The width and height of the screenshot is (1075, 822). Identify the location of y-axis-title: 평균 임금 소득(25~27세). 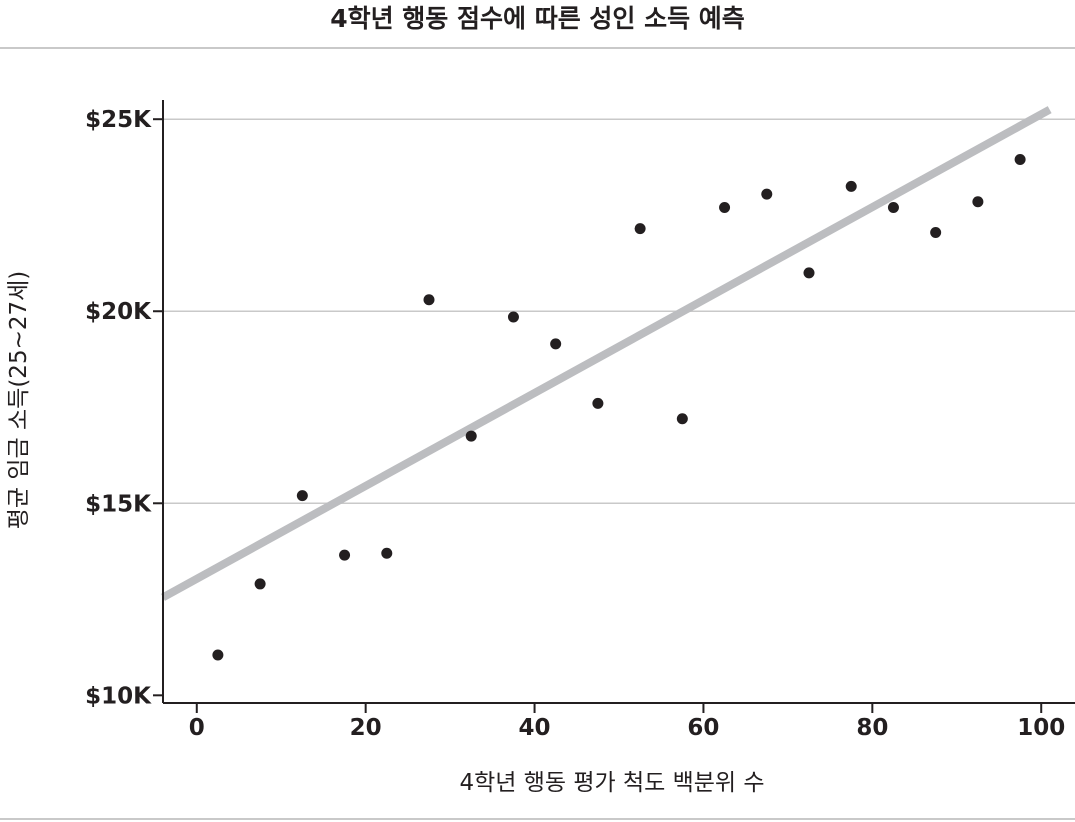
(19, 400).